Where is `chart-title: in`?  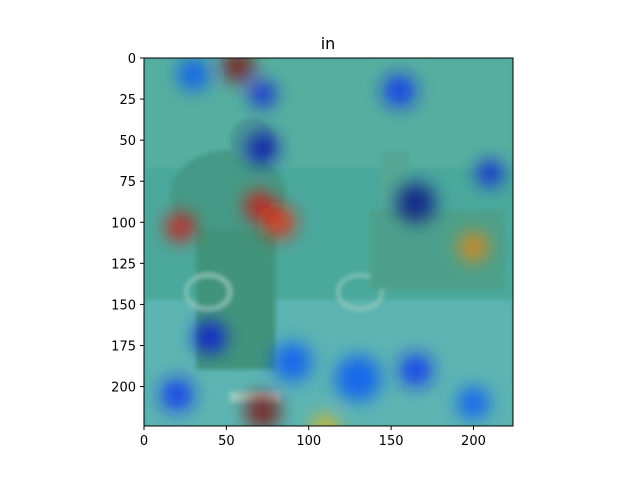
chart-title: in is located at coordinates (328, 43).